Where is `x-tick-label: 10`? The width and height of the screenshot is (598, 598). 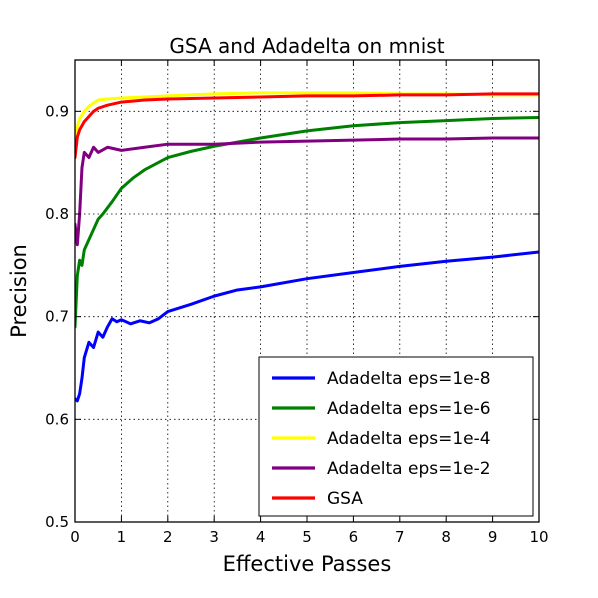 x-tick-label: 10 is located at coordinates (538, 537).